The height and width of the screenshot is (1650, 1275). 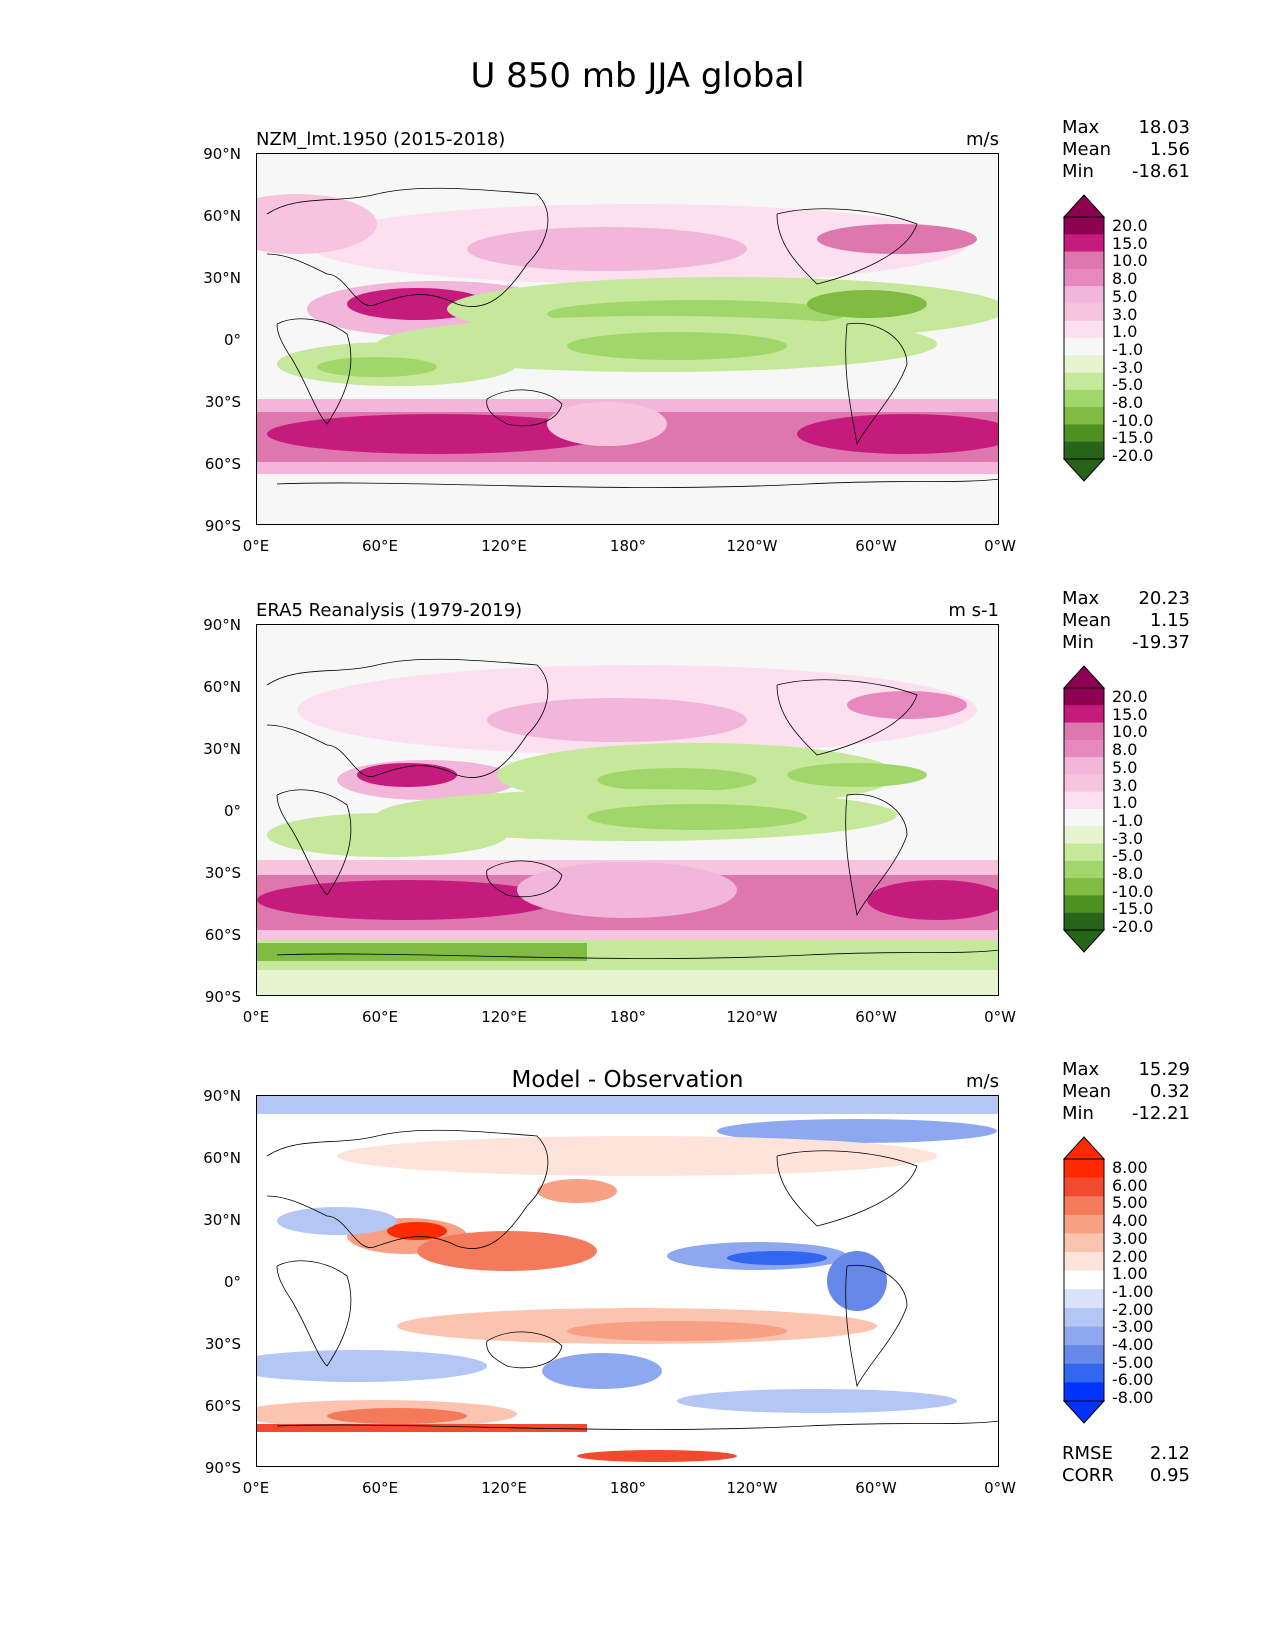 What do you see at coordinates (504, 1017) in the screenshot?
I see `x-tick-label: 120°E` at bounding box center [504, 1017].